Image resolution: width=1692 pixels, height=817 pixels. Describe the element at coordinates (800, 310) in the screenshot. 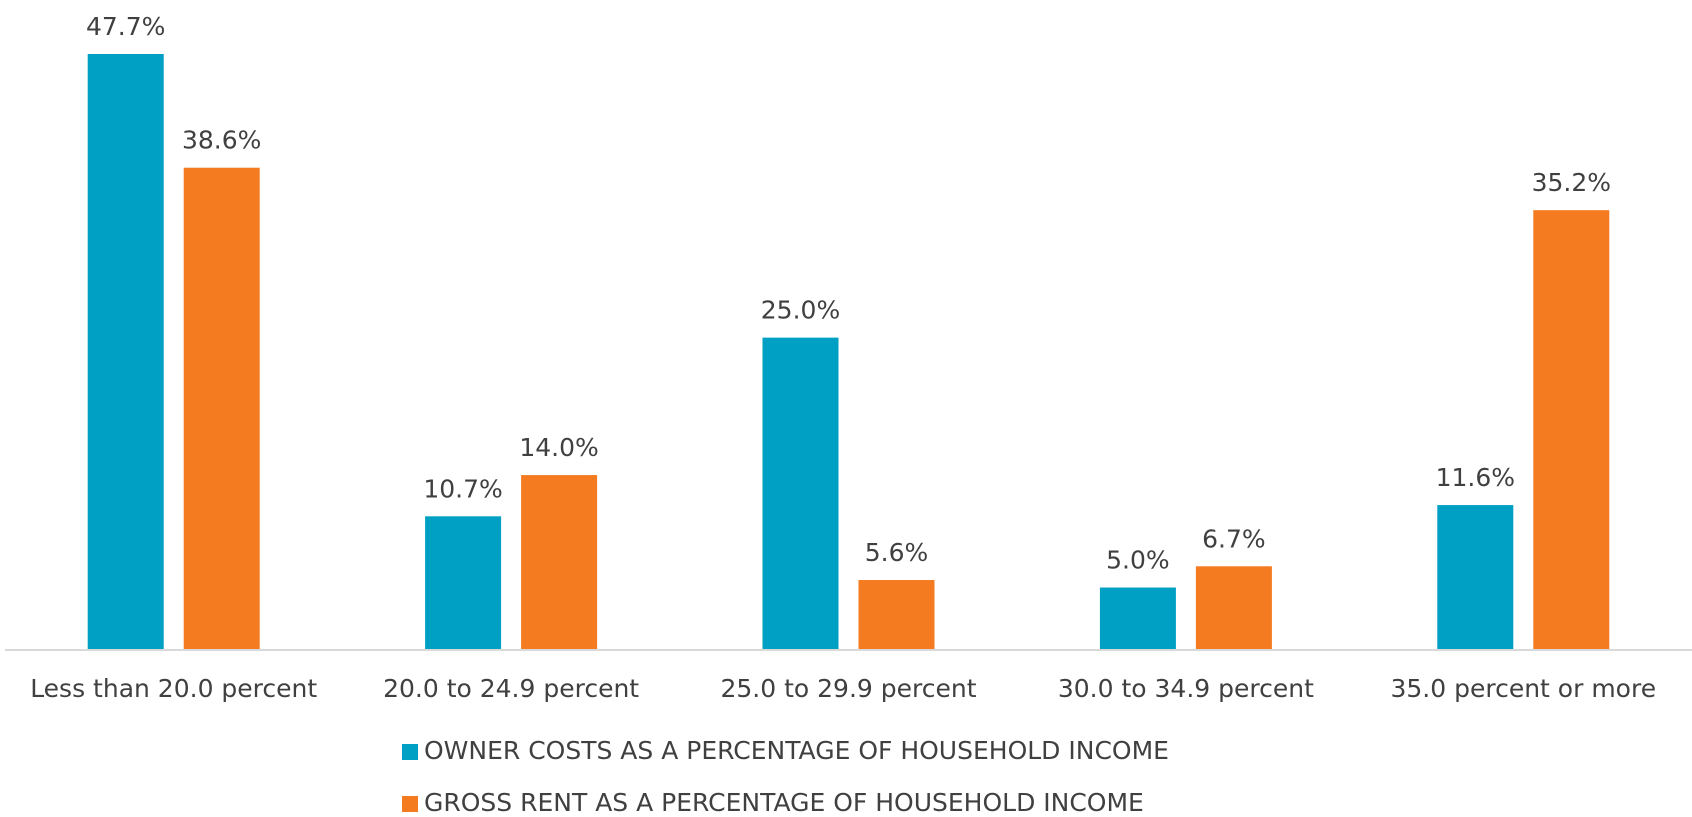

I see `data-label: 25.0%` at that location.